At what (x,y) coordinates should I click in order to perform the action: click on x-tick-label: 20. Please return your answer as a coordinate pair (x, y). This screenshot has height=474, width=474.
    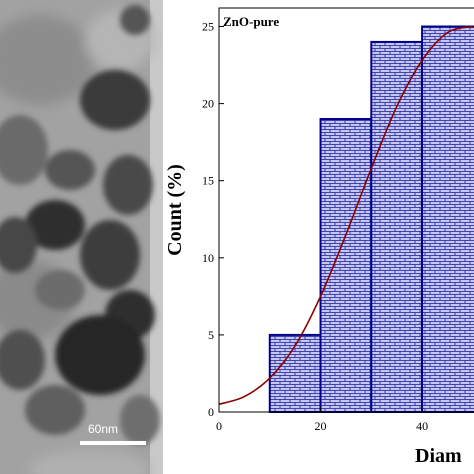
    Looking at the image, I should click on (321, 426).